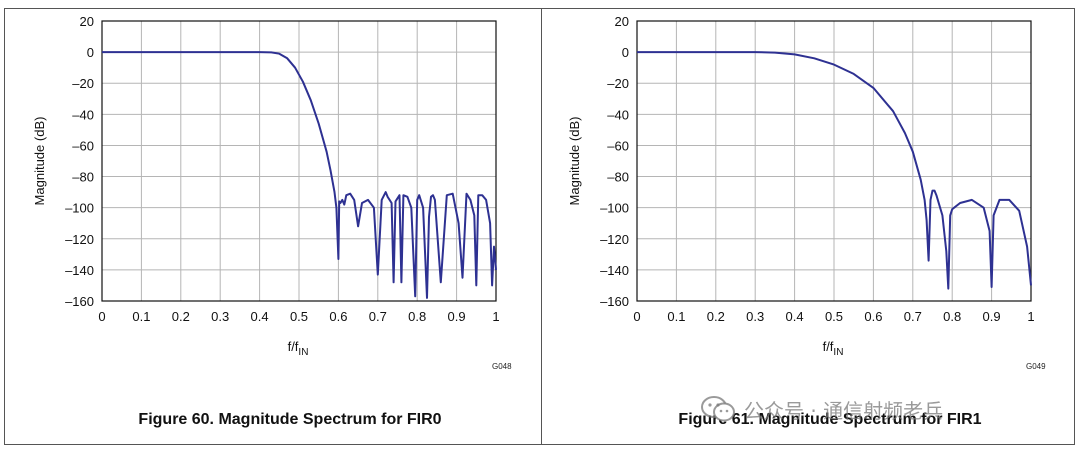  I want to click on x-tick-label-fir0: 0.3, so click(220, 316).